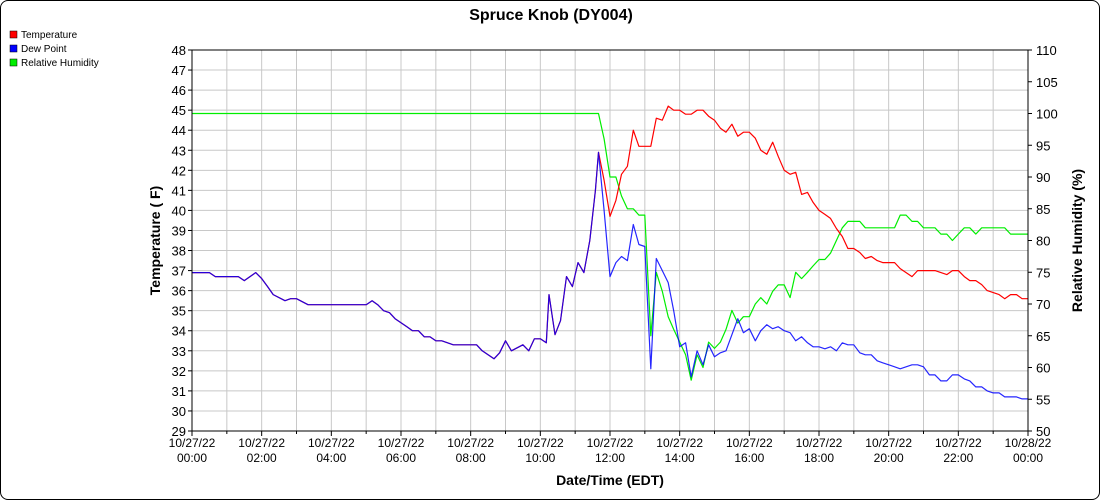 Image resolution: width=1100 pixels, height=501 pixels. I want to click on y-right-tick-label: 50, so click(1043, 431).